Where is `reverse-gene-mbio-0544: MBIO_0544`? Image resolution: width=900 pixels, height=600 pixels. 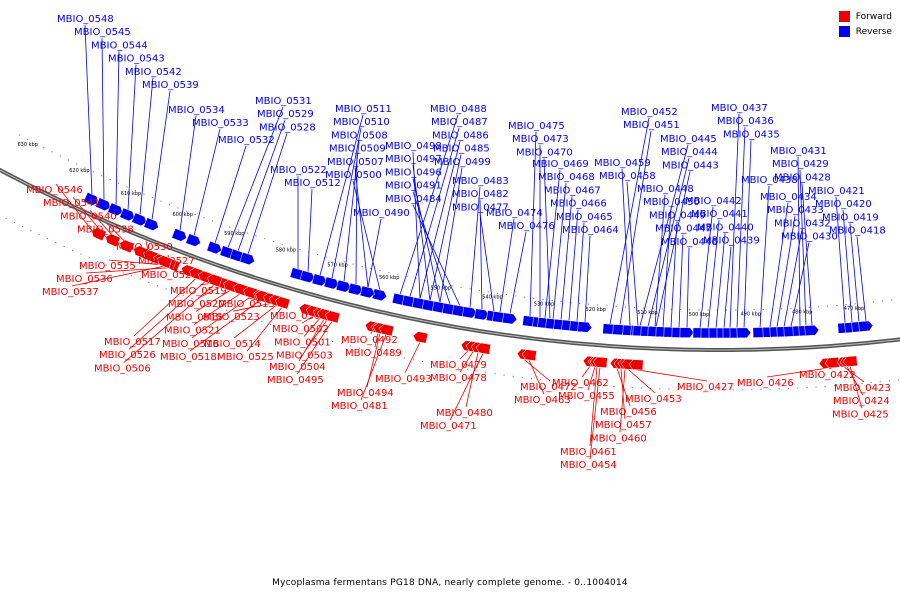 reverse-gene-mbio-0544: MBIO_0544 is located at coordinates (119, 128).